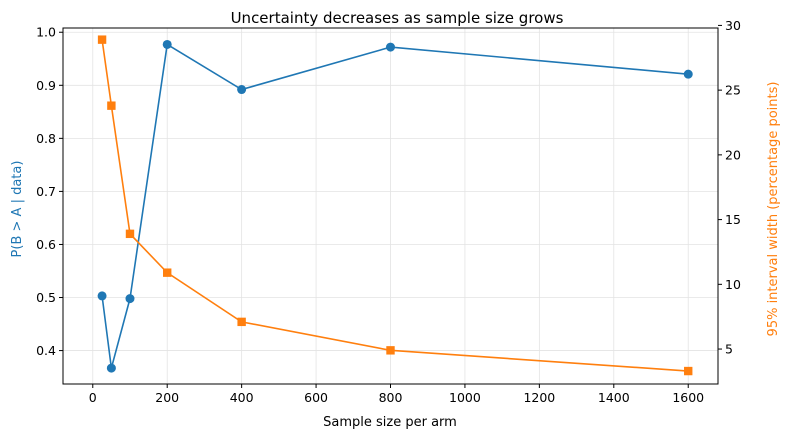  I want to click on x-tick-label: 1600, so click(688, 397).